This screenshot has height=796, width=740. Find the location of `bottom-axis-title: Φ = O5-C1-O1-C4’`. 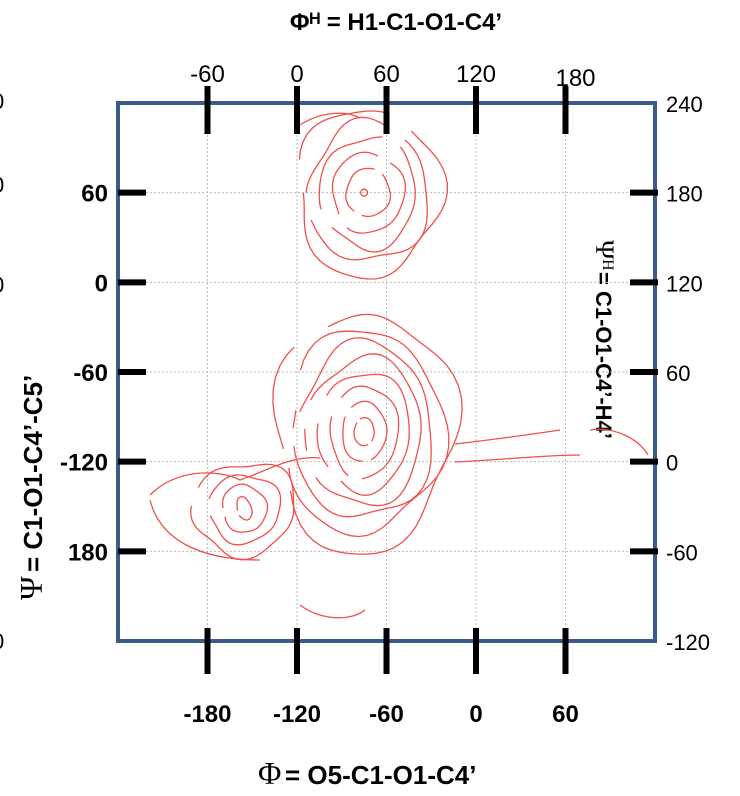

bottom-axis-title: Φ = O5-C1-O1-C4’ is located at coordinates (367, 773).